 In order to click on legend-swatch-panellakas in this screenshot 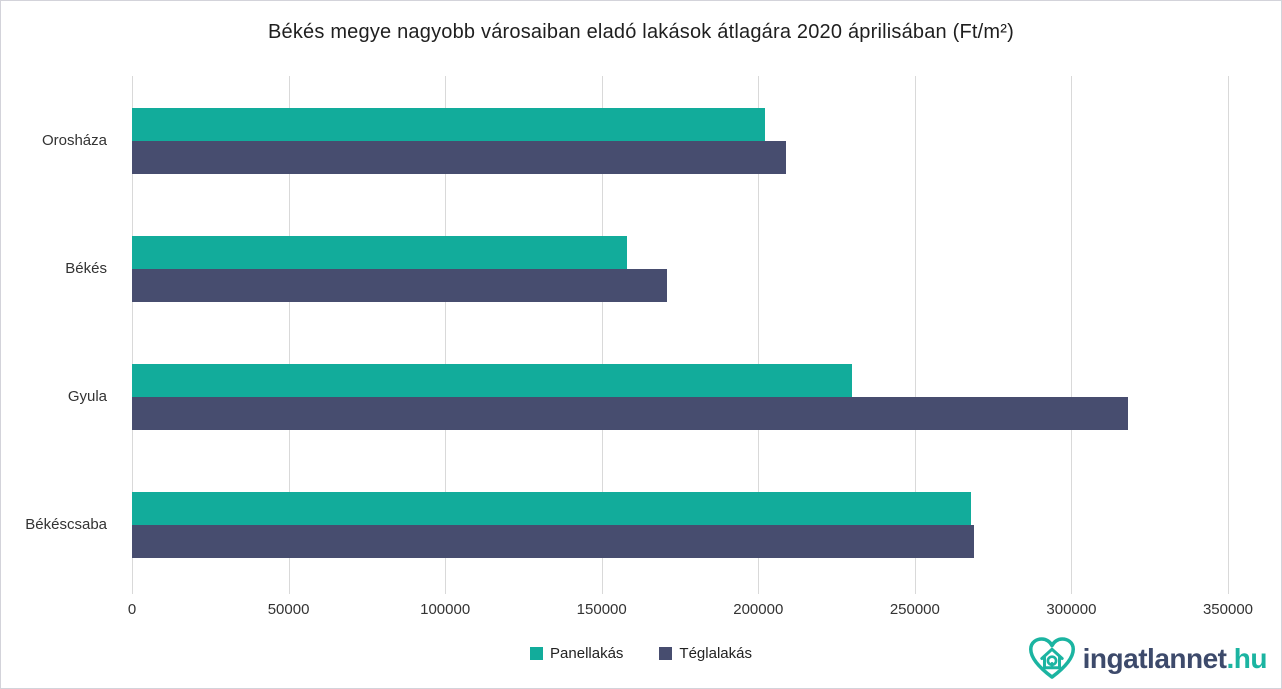, I will do `click(537, 653)`.